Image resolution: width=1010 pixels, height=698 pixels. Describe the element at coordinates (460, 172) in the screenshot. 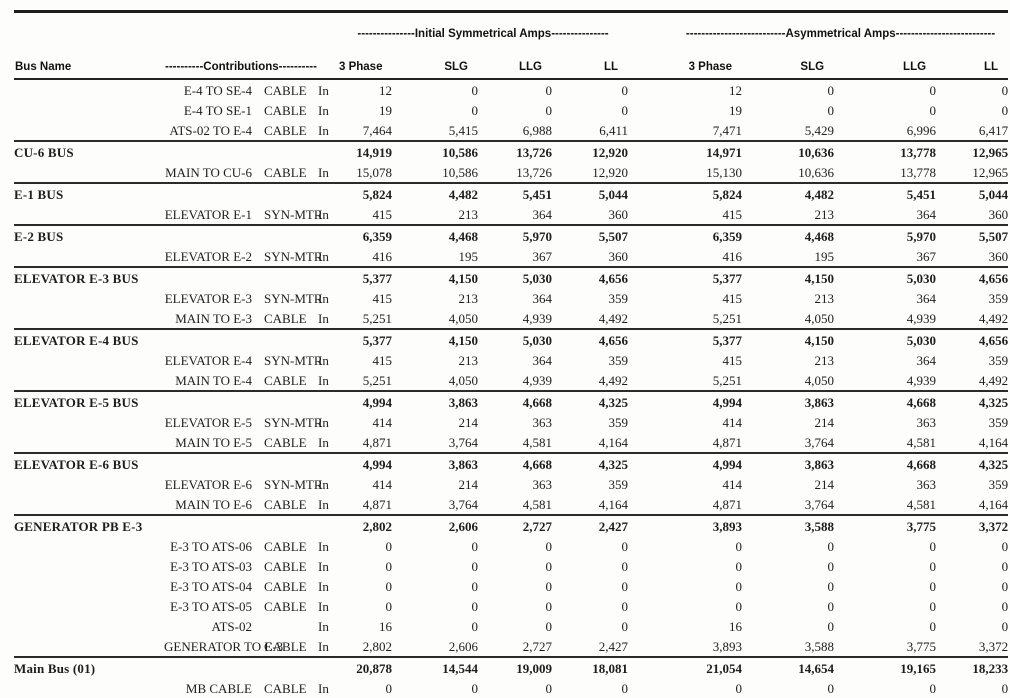

I see `amps-value-1: 10,586` at that location.